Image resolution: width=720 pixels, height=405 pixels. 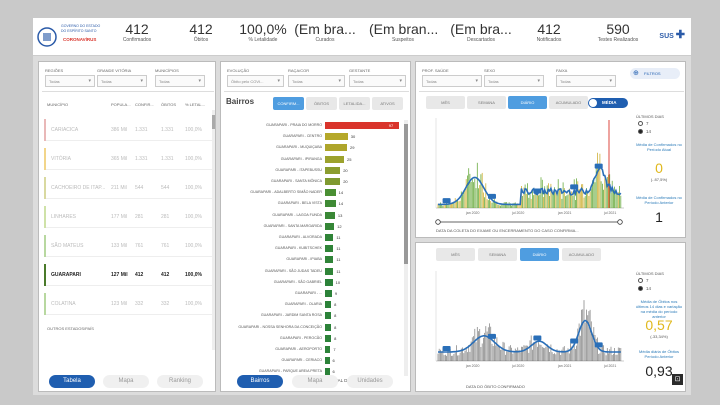 I want to click on media-toggle: MÉDIA, so click(x=608, y=103).